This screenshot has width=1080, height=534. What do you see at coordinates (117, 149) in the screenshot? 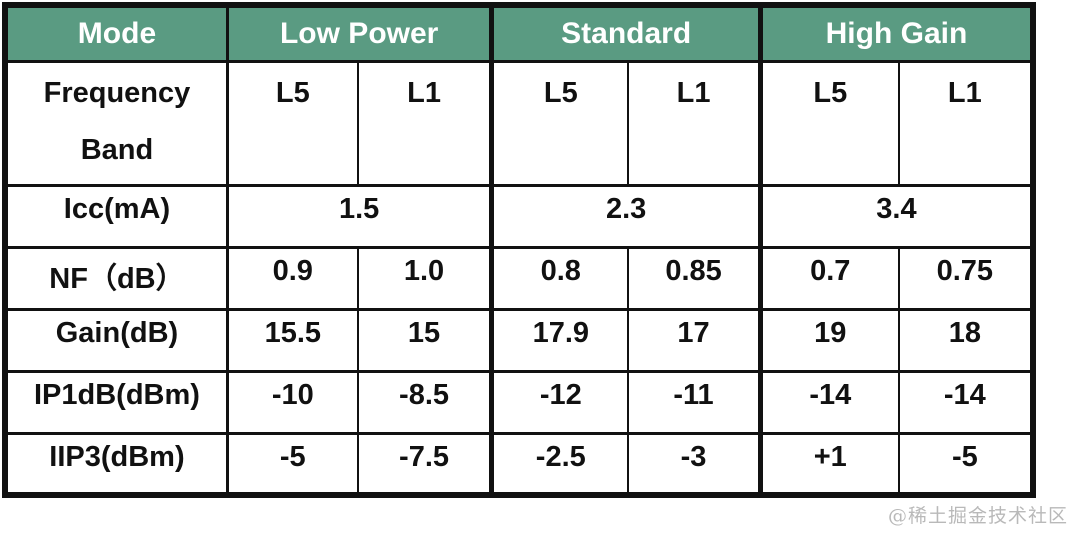
I see `frequency-band-line2: Band` at bounding box center [117, 149].